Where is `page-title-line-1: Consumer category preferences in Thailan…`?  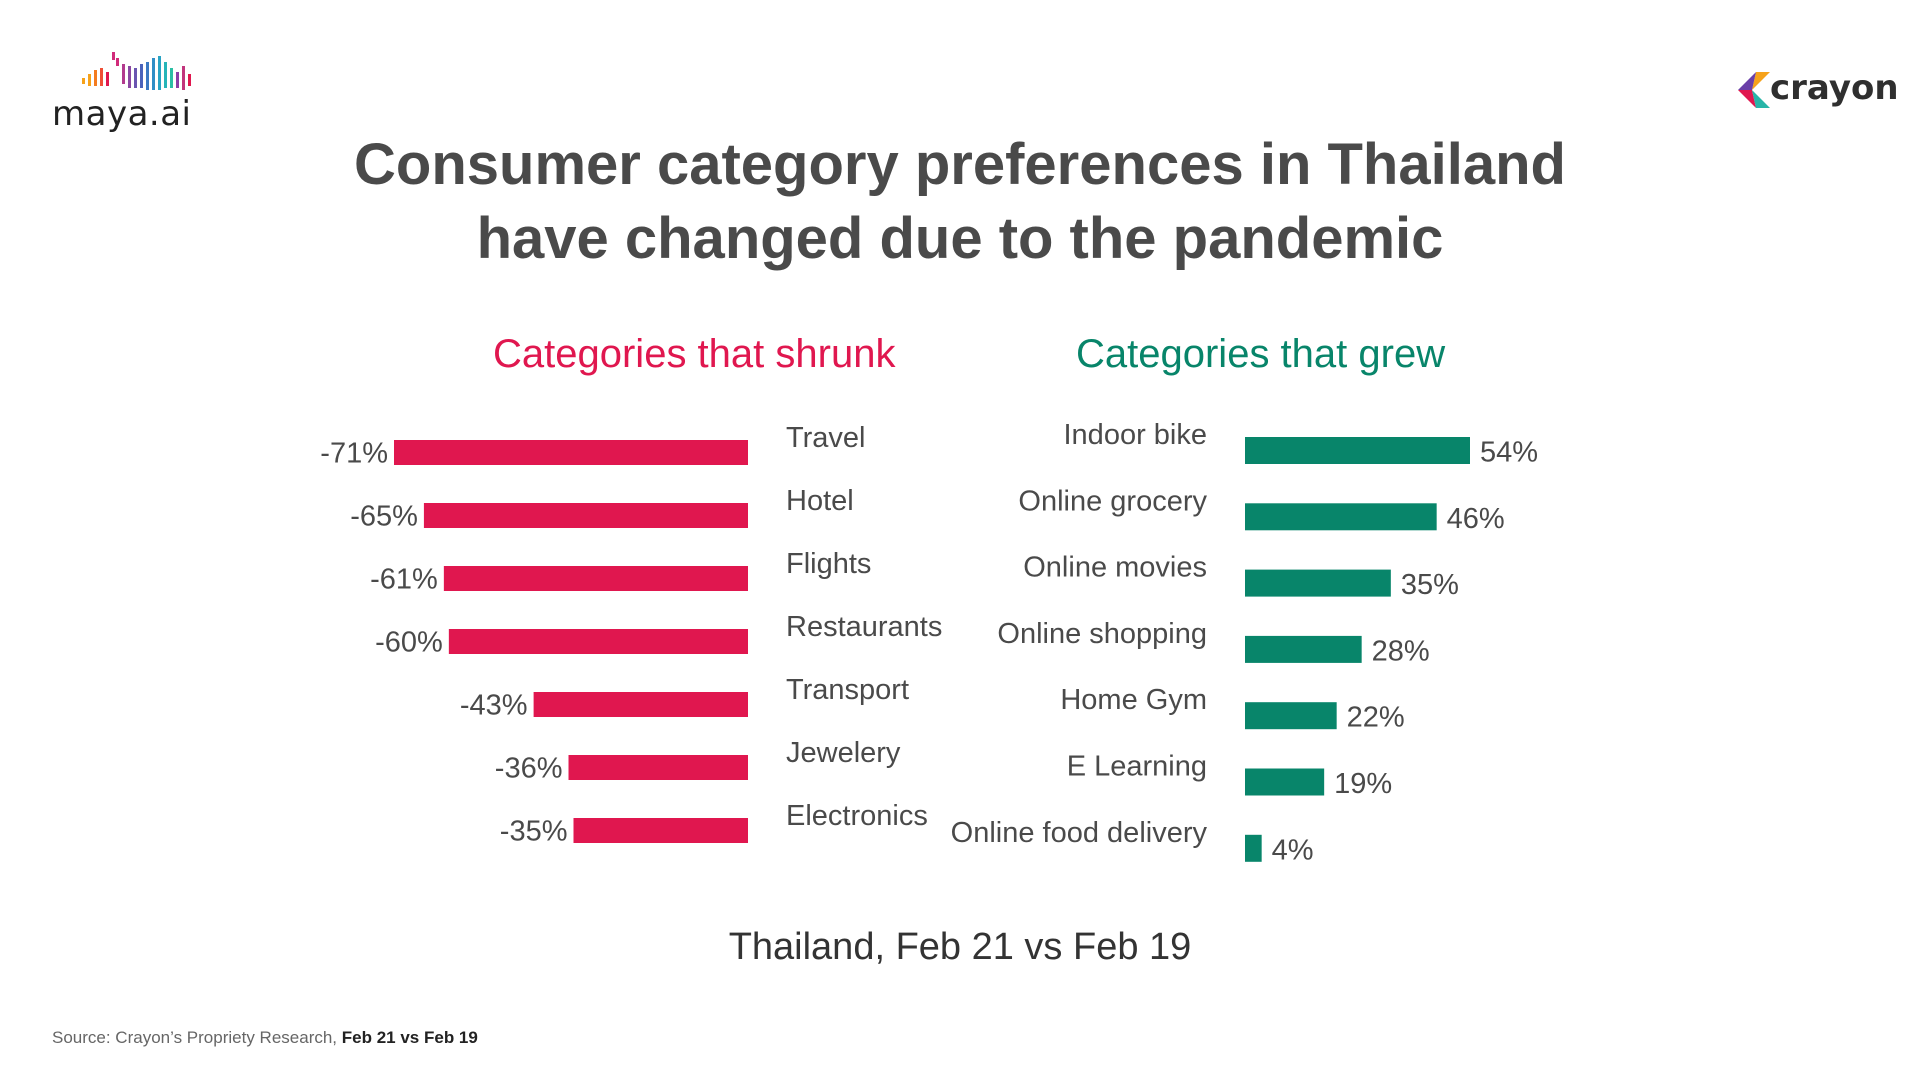 page-title-line-1: Consumer category preferences in Thailan… is located at coordinates (960, 164).